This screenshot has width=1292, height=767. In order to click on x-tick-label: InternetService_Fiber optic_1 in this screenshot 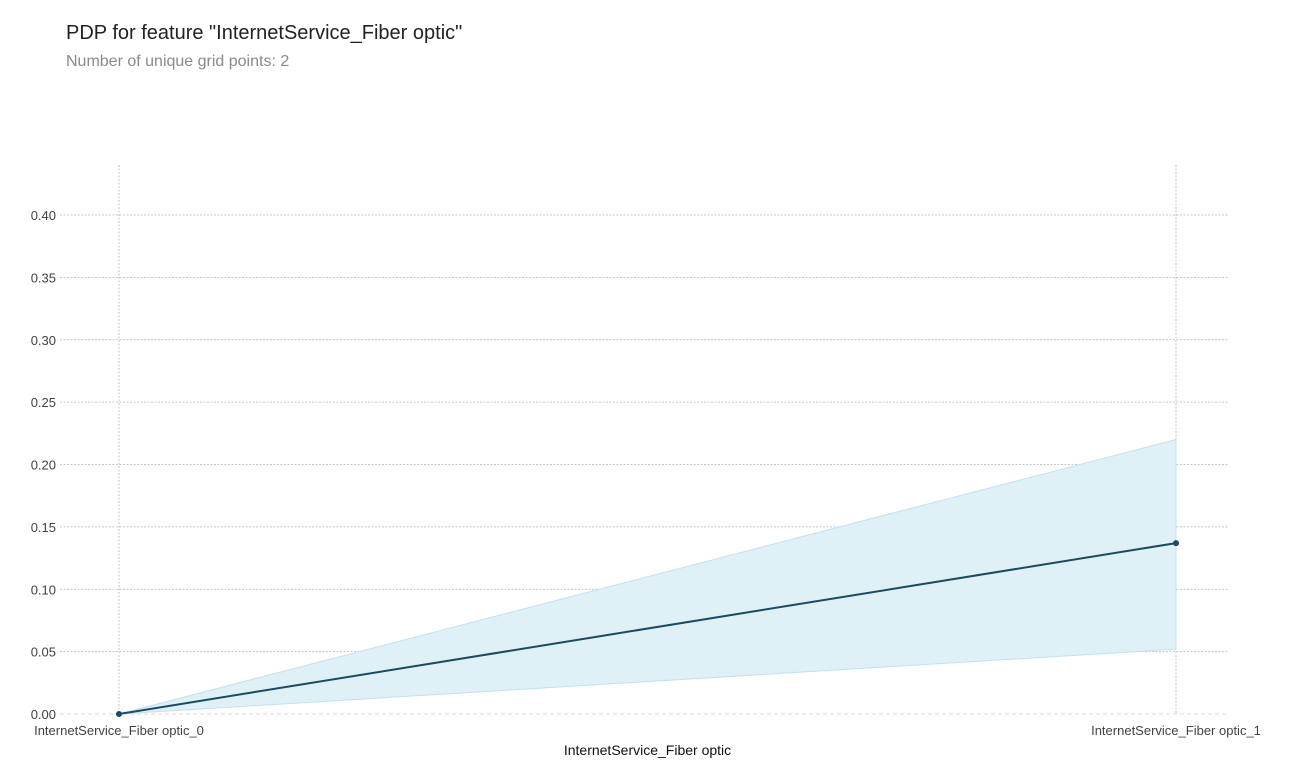, I will do `click(1176, 730)`.